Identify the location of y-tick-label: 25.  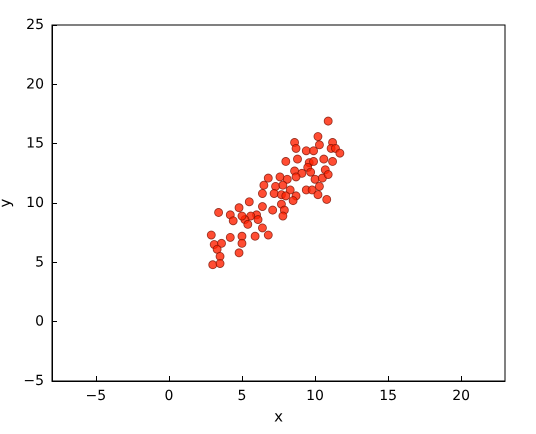
(35, 25).